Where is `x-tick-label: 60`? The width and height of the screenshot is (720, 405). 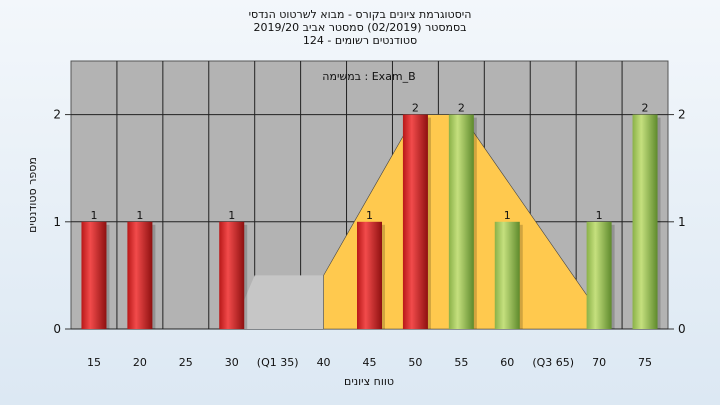
x-tick-label: 60 is located at coordinates (507, 362).